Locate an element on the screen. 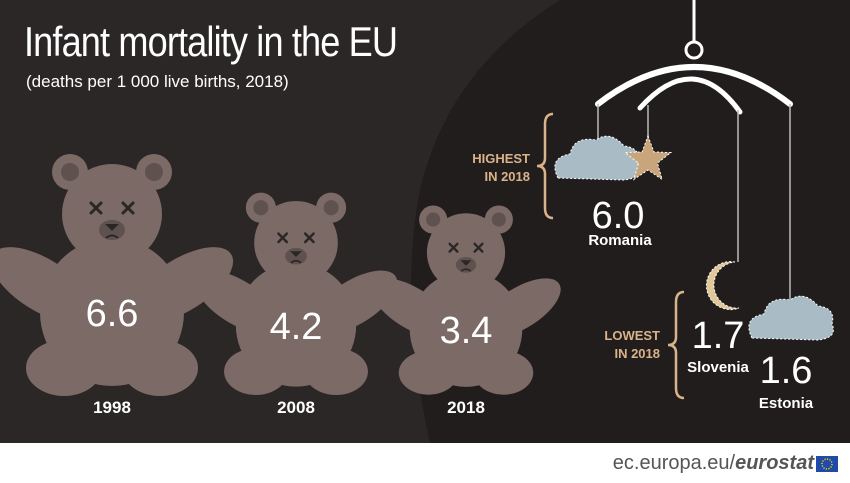 Image resolution: width=850 pixels, height=483 pixels. lowest-label: IN 2018 is located at coordinates (637, 353).